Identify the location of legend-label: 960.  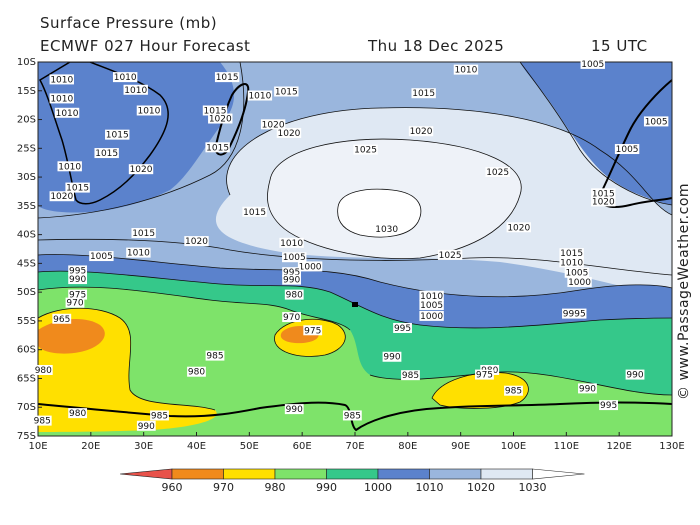
(172, 487).